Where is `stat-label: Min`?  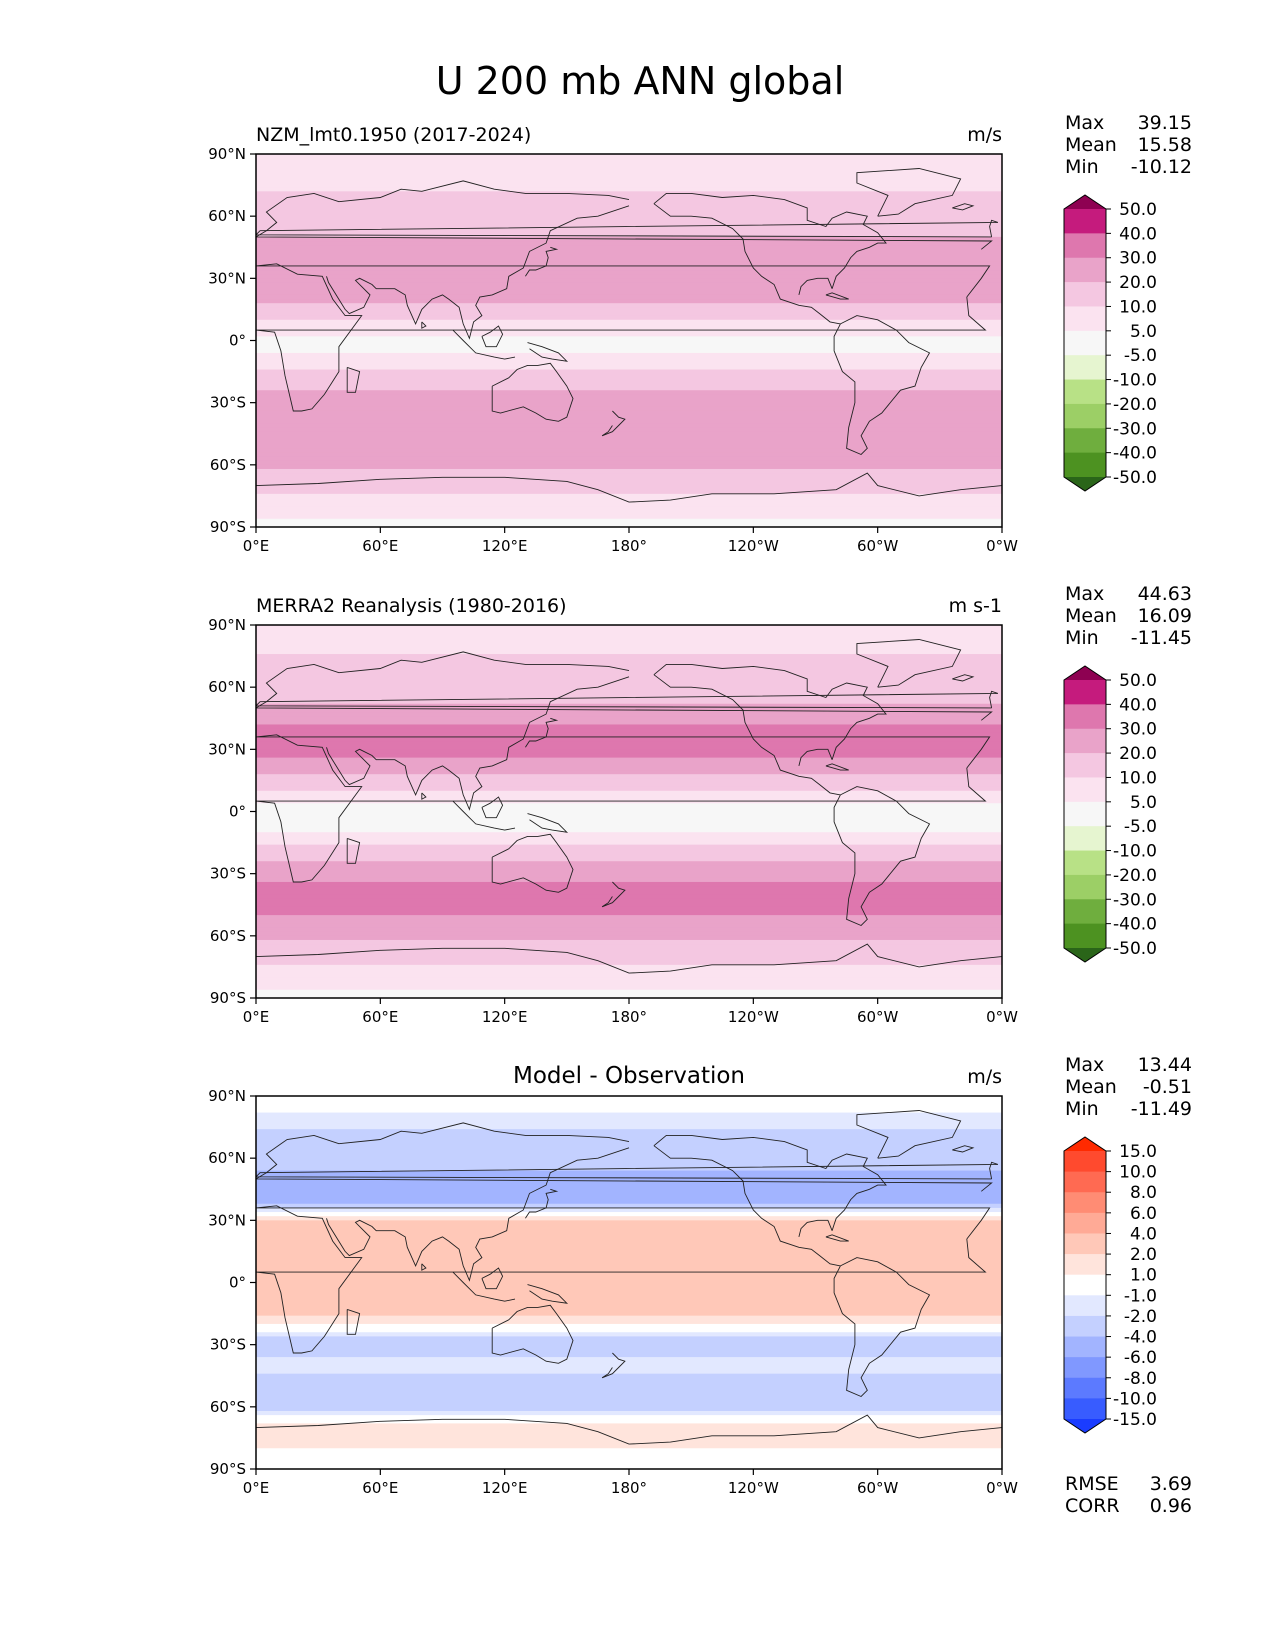
stat-label: Min is located at coordinates (1082, 638).